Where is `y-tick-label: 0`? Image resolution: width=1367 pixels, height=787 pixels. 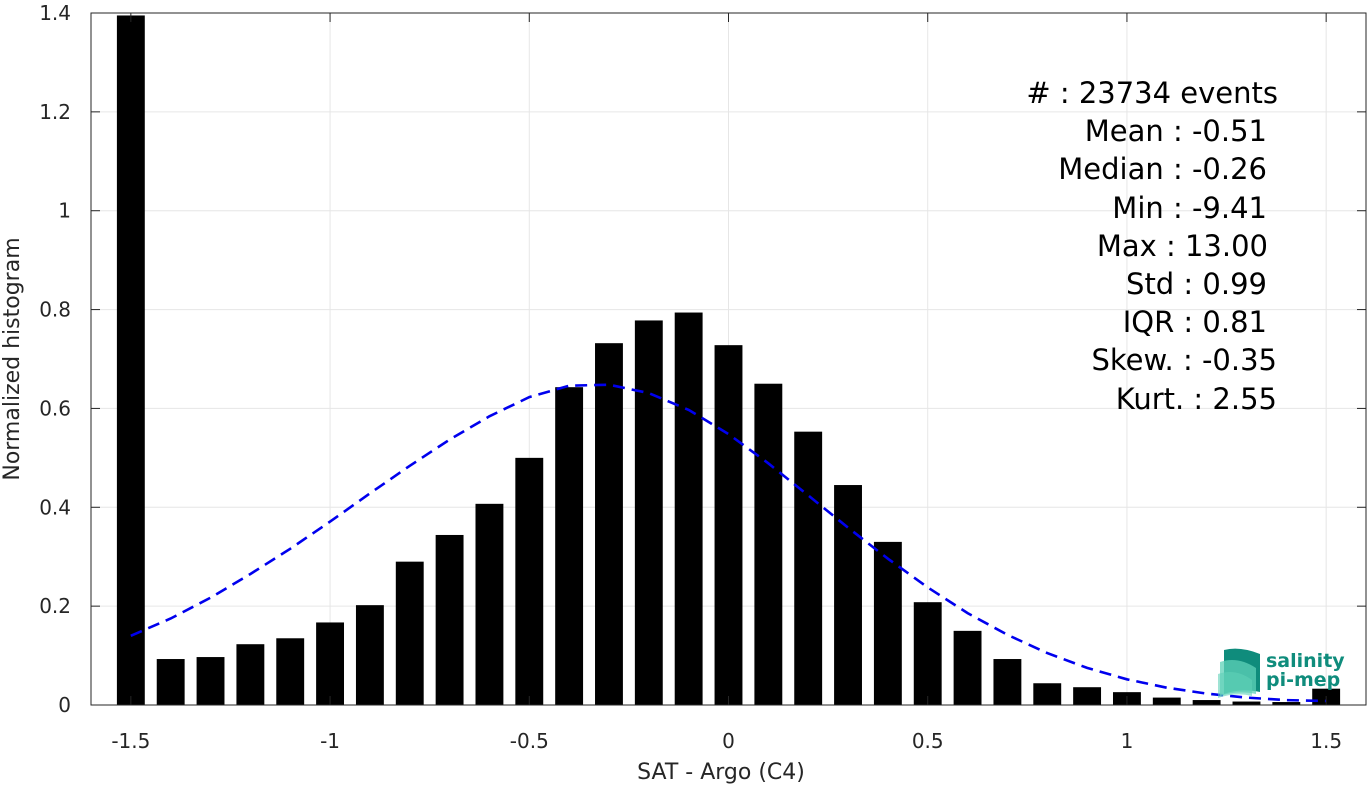
y-tick-label: 0 is located at coordinates (64, 705).